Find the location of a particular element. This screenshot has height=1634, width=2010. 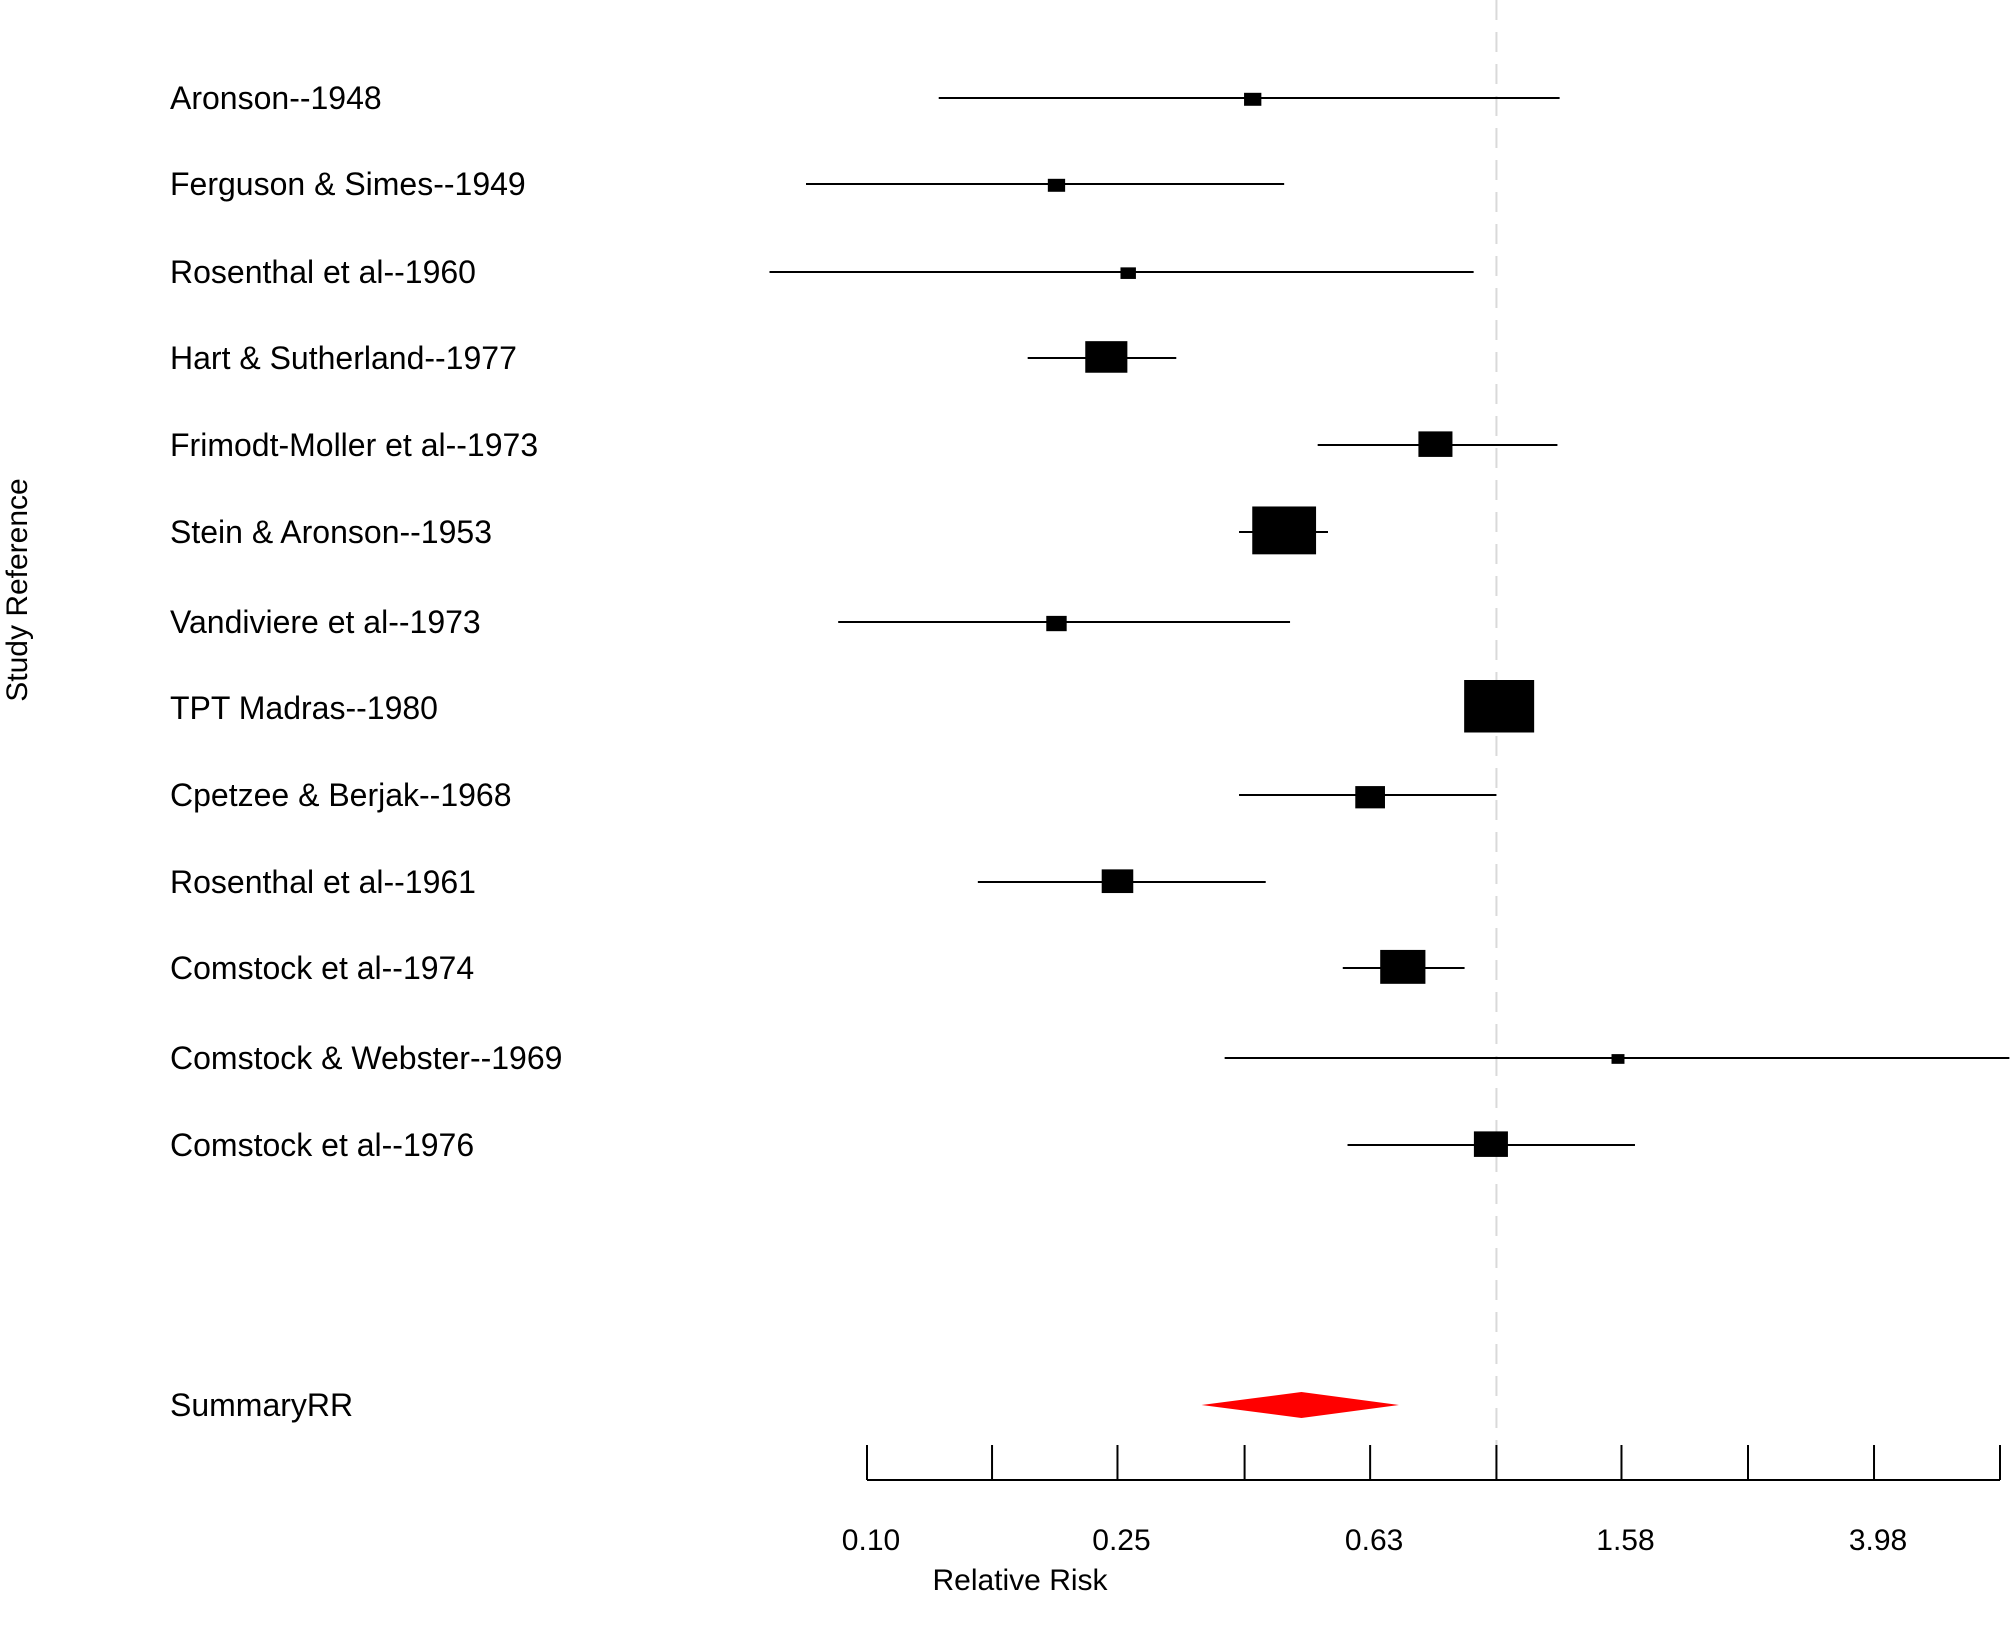

x-tick-label: 1.58 is located at coordinates (1625, 1540).